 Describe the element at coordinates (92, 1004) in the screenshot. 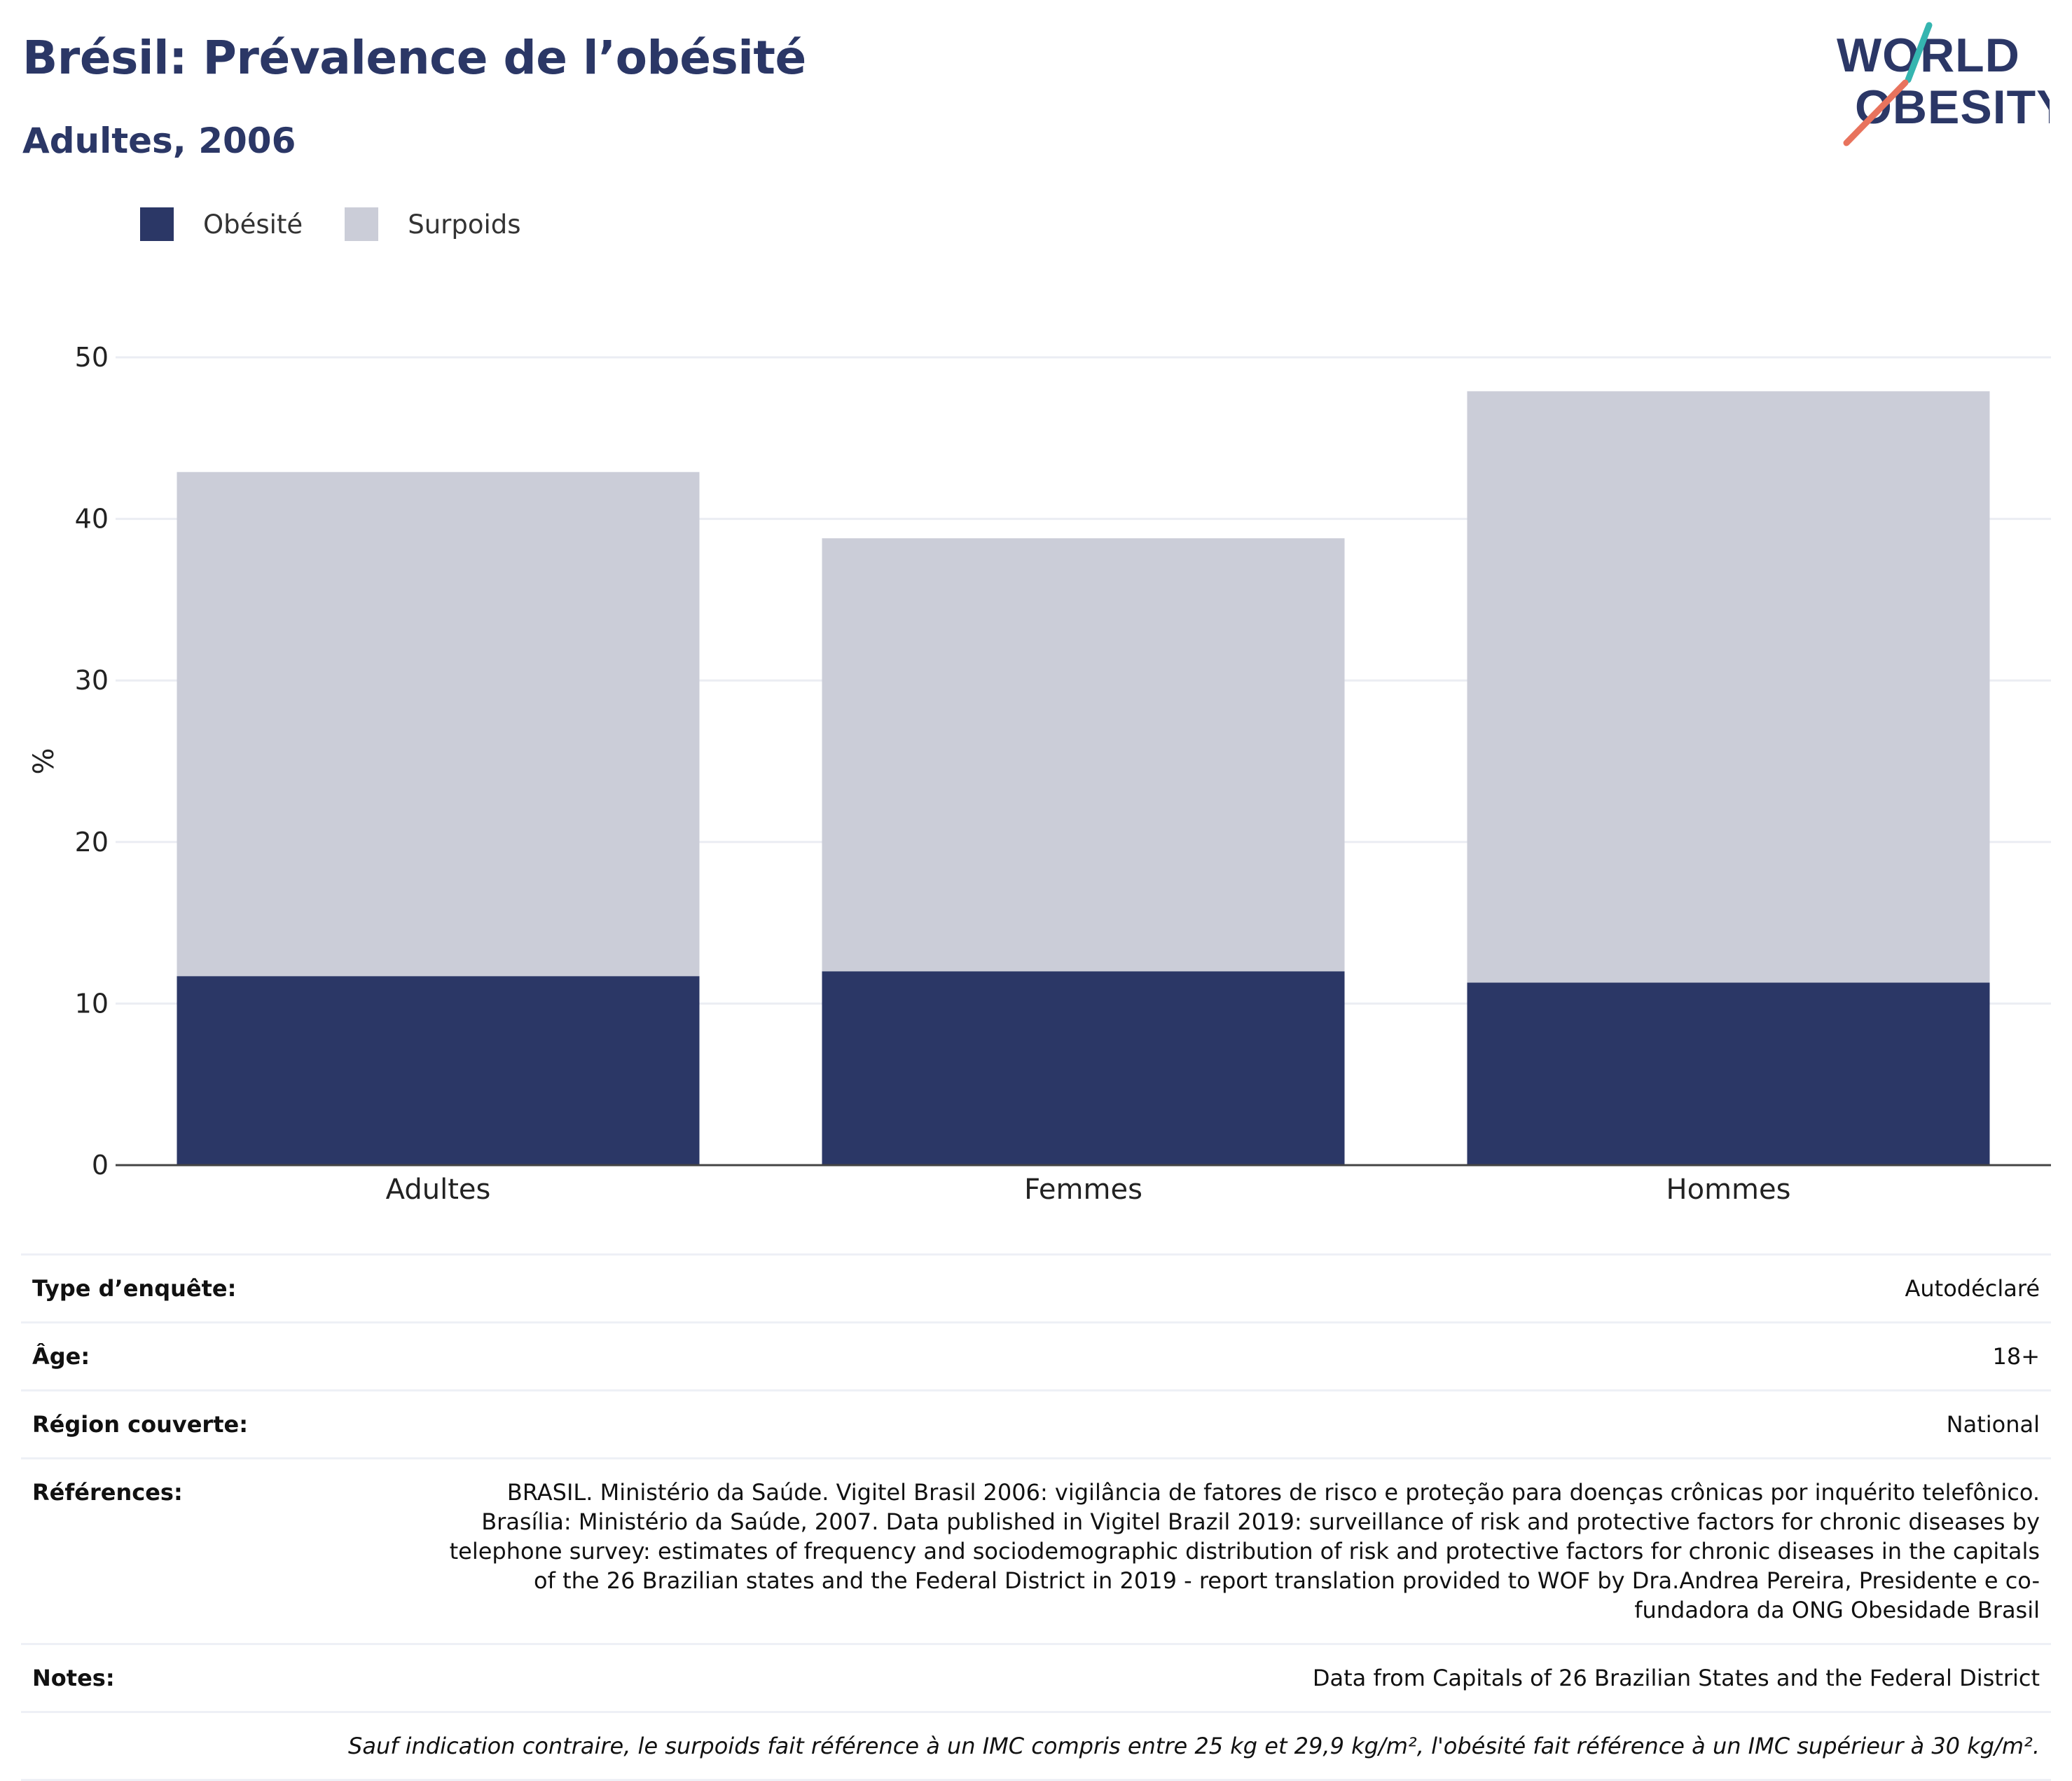

I see `y-tick-label: 10` at that location.